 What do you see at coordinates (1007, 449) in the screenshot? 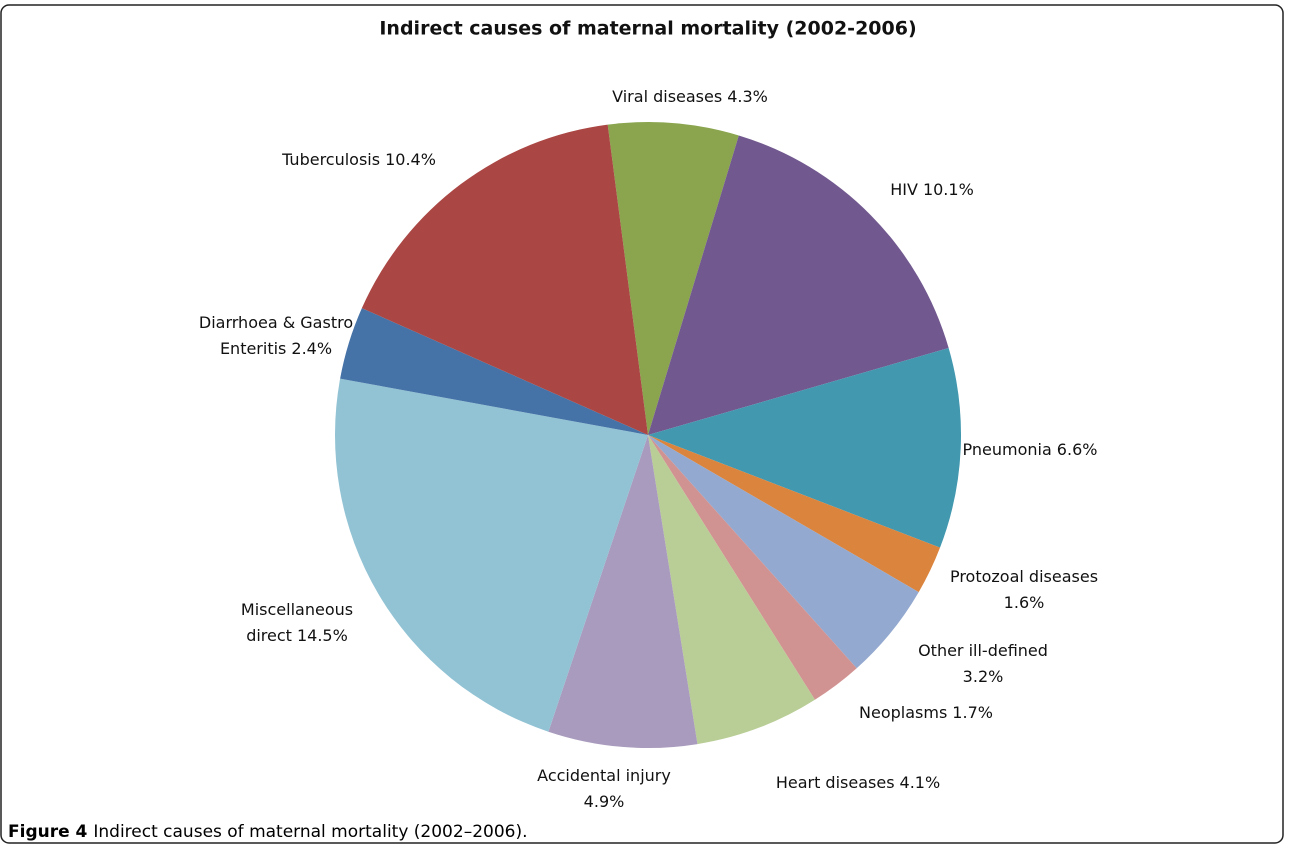
I see `category-name: Pneumonia` at bounding box center [1007, 449].